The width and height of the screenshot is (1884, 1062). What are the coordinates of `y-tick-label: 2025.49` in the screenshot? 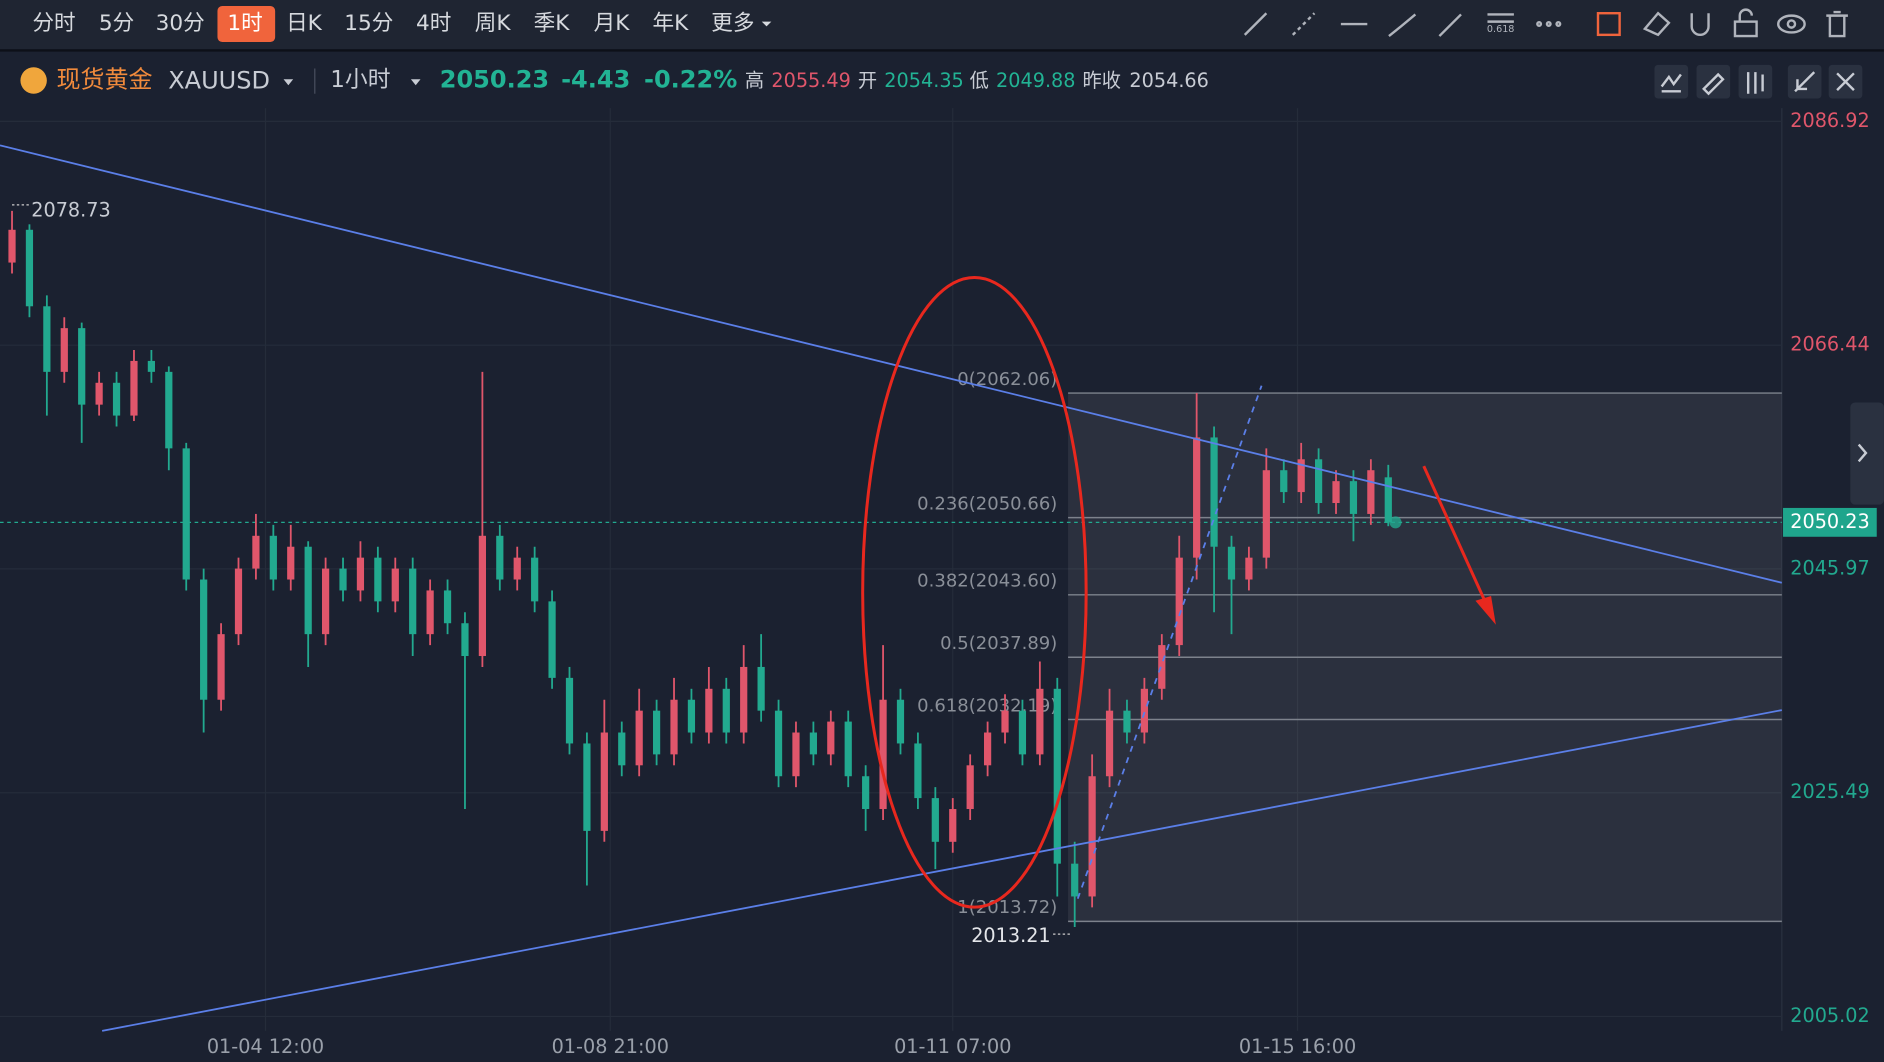 It's located at (1829, 791).